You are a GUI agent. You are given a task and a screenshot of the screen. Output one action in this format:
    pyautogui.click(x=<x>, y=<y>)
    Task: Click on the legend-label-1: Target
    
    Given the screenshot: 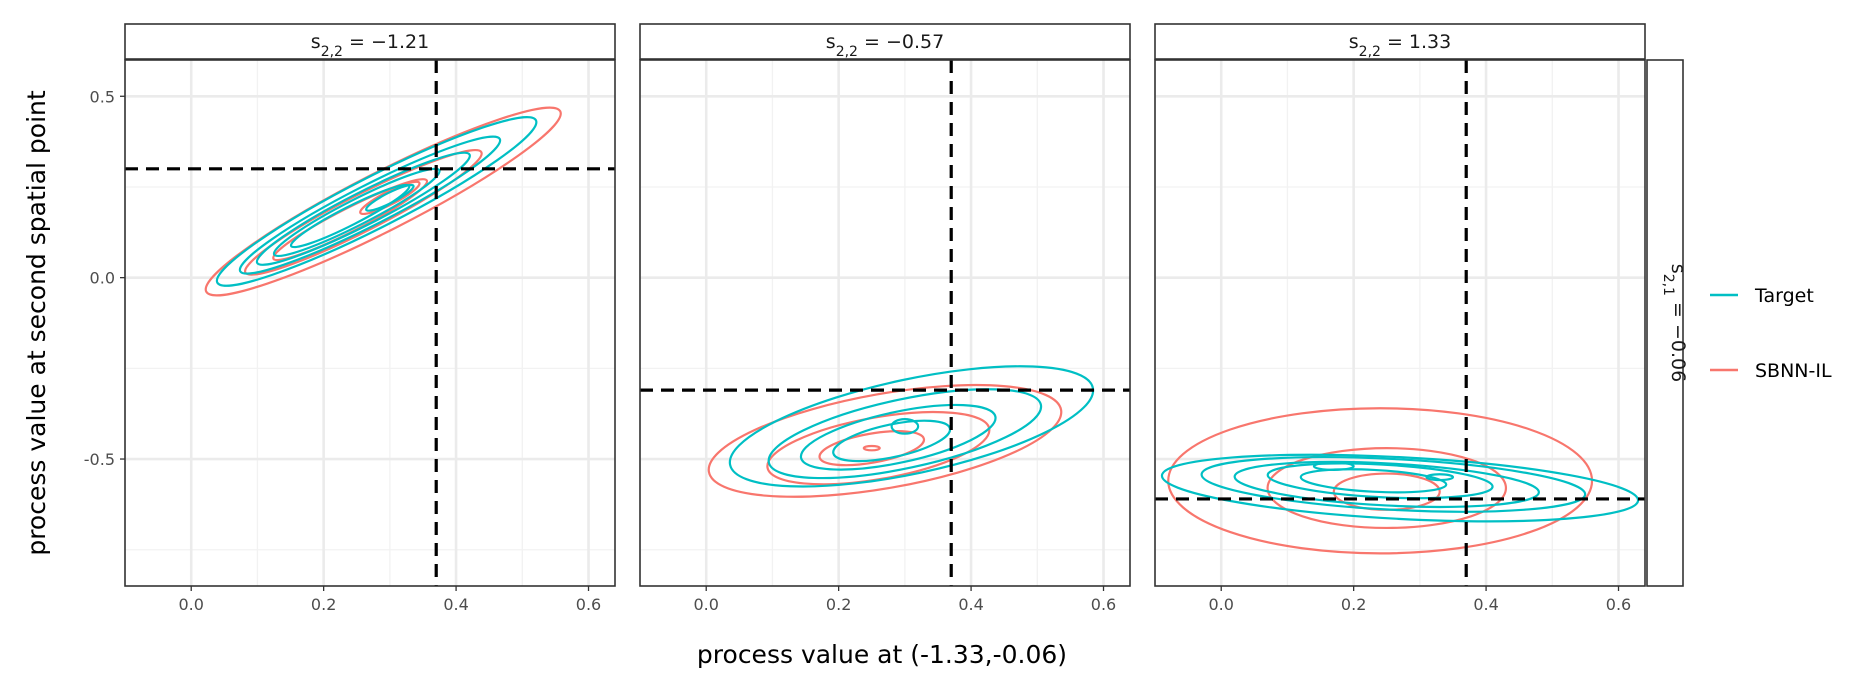 What is the action you would take?
    pyautogui.click(x=1784, y=296)
    